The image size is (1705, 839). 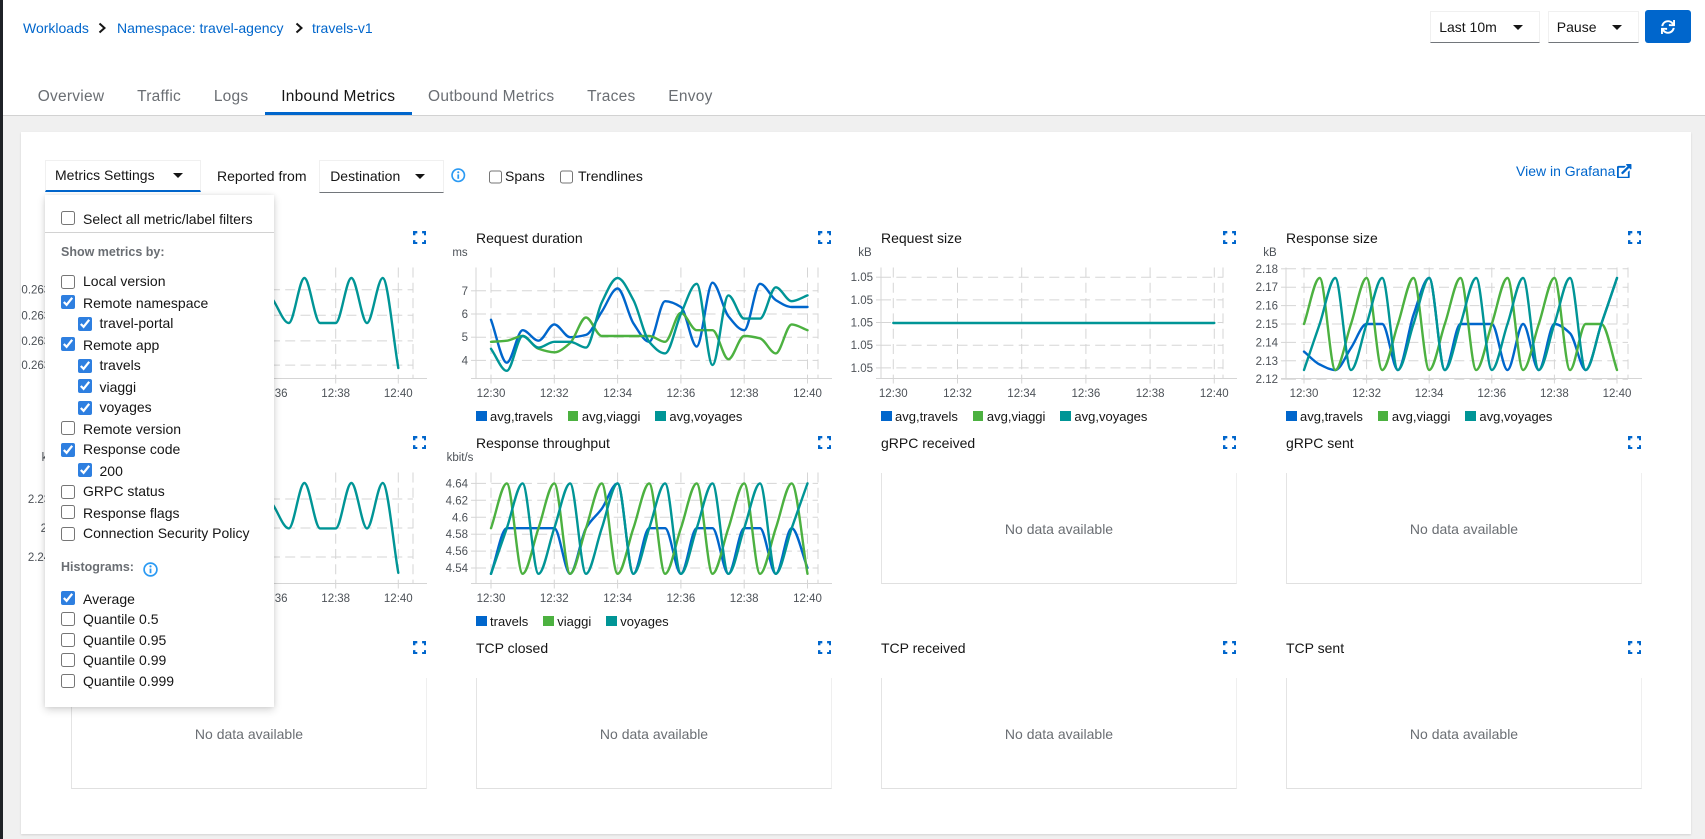 I want to click on svg-text: 7, so click(x=465, y=292).